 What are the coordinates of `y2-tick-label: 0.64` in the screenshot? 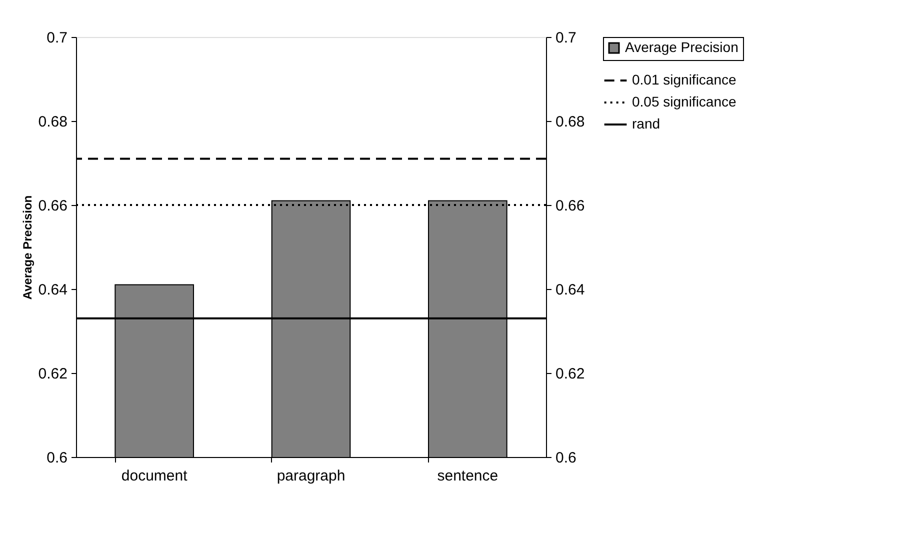 It's located at (570, 290).